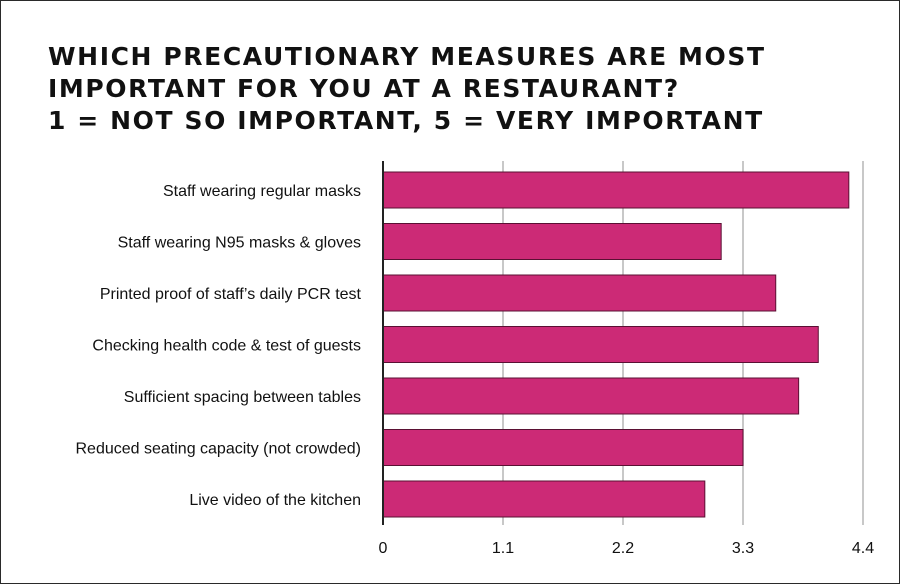 This screenshot has height=584, width=900. Describe the element at coordinates (242, 397) in the screenshot. I see `category-label: Sufficient spacing between tables` at that location.